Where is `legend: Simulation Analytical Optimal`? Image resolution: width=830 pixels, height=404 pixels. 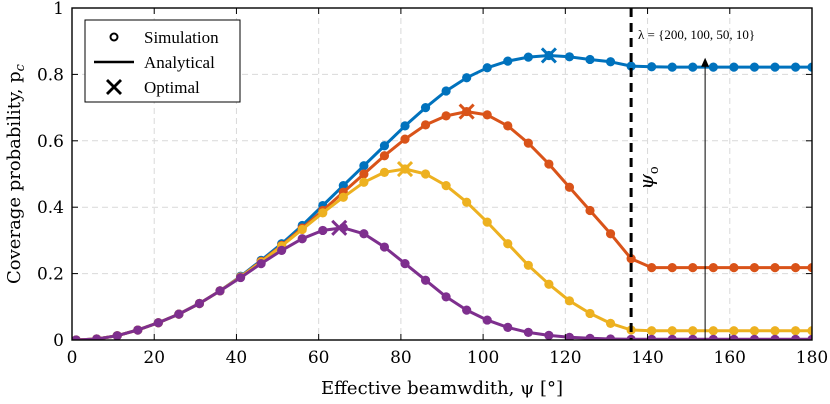 legend: Simulation Analytical Optimal is located at coordinates (162, 61).